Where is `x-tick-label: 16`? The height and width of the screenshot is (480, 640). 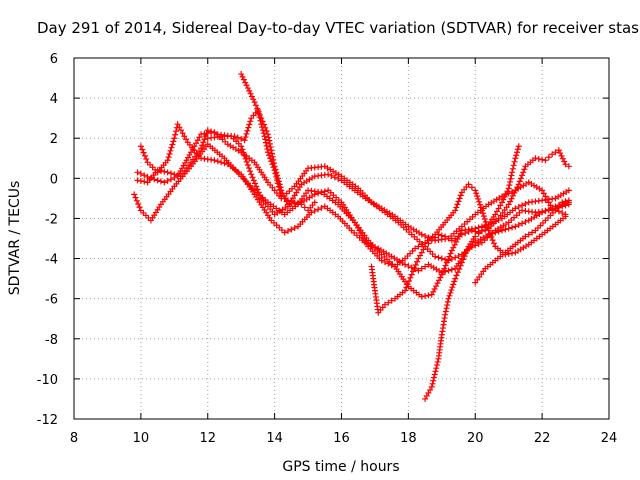
x-tick-label: 16 is located at coordinates (341, 438).